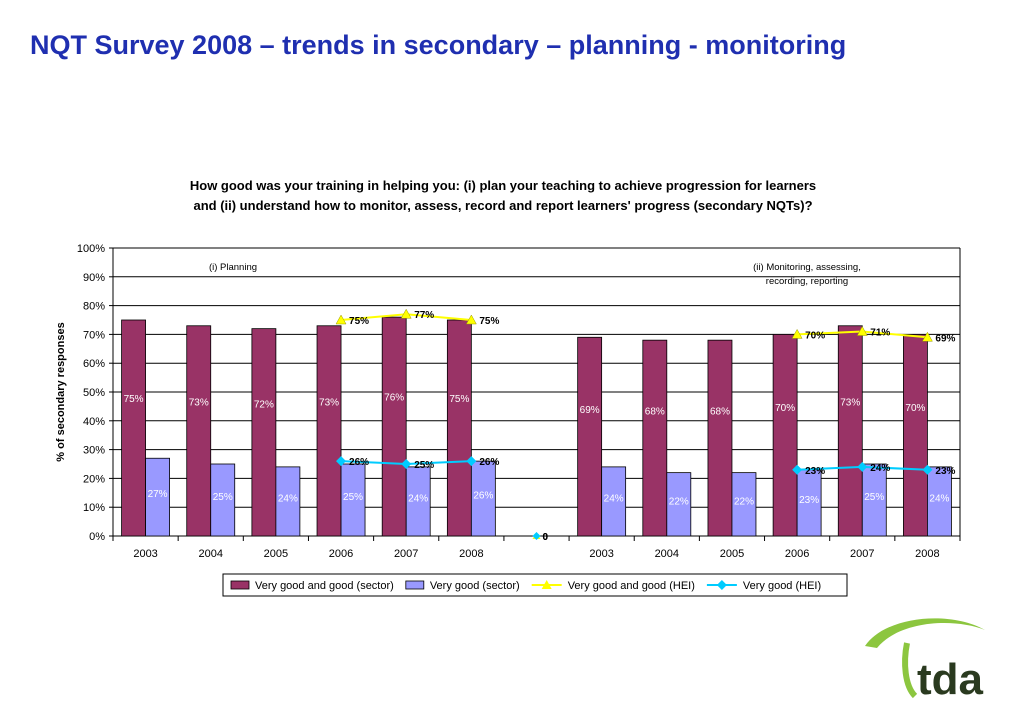 Image resolution: width=1023 pixels, height=708 pixels. Describe the element at coordinates (97, 537) in the screenshot. I see `y-tick-label: 0%` at that location.